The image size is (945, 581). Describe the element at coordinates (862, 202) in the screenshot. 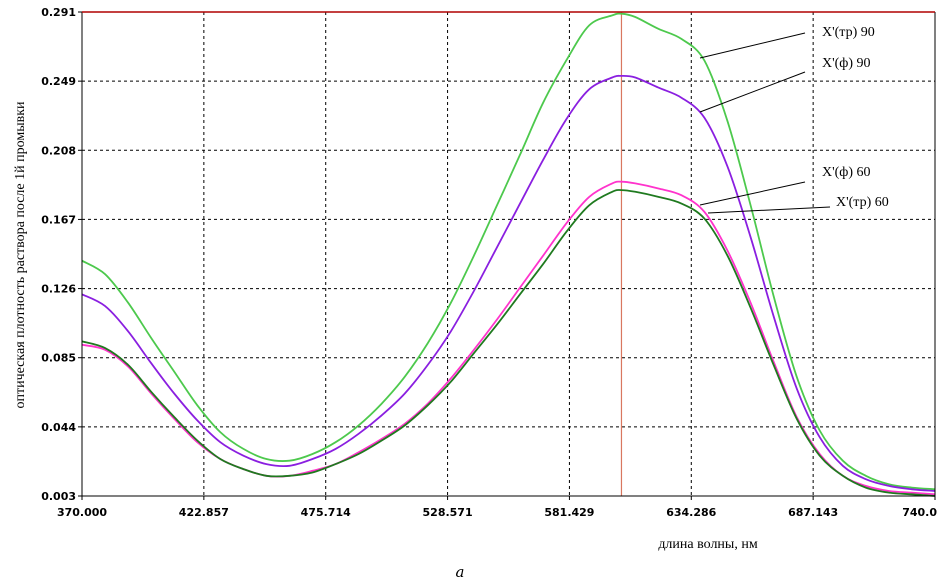

I see `legend-label: X'(тр) 60` at that location.